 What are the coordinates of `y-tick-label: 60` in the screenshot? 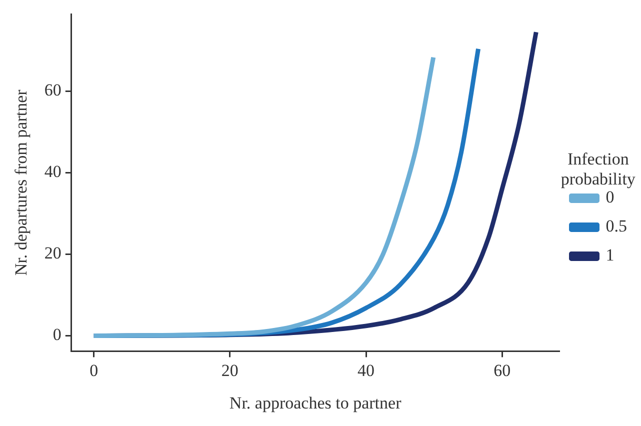 It's located at (53, 90).